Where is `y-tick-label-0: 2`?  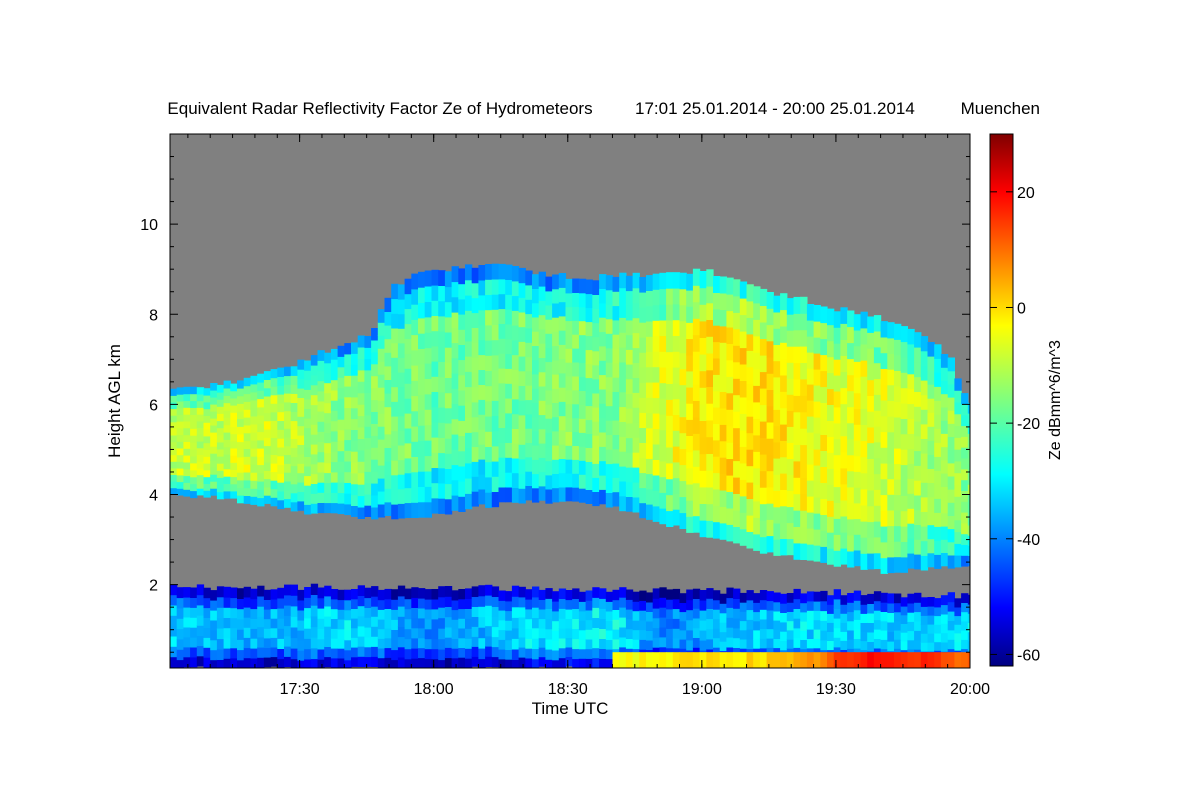
y-tick-label-0: 2 is located at coordinates (153, 586).